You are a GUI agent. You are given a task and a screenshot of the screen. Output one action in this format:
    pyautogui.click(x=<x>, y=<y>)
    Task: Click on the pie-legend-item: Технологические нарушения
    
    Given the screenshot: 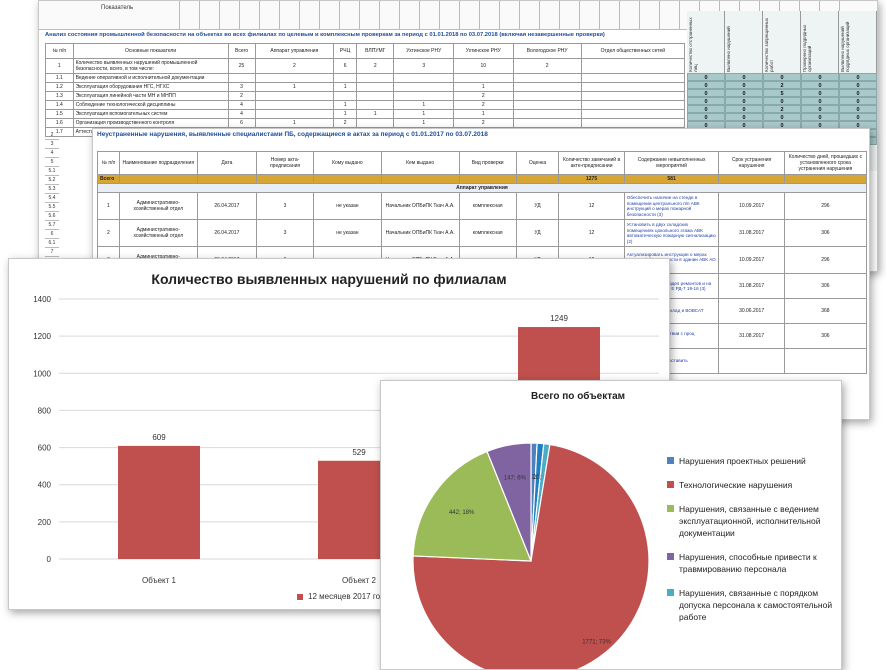 What is the action you would take?
    pyautogui.click(x=752, y=485)
    